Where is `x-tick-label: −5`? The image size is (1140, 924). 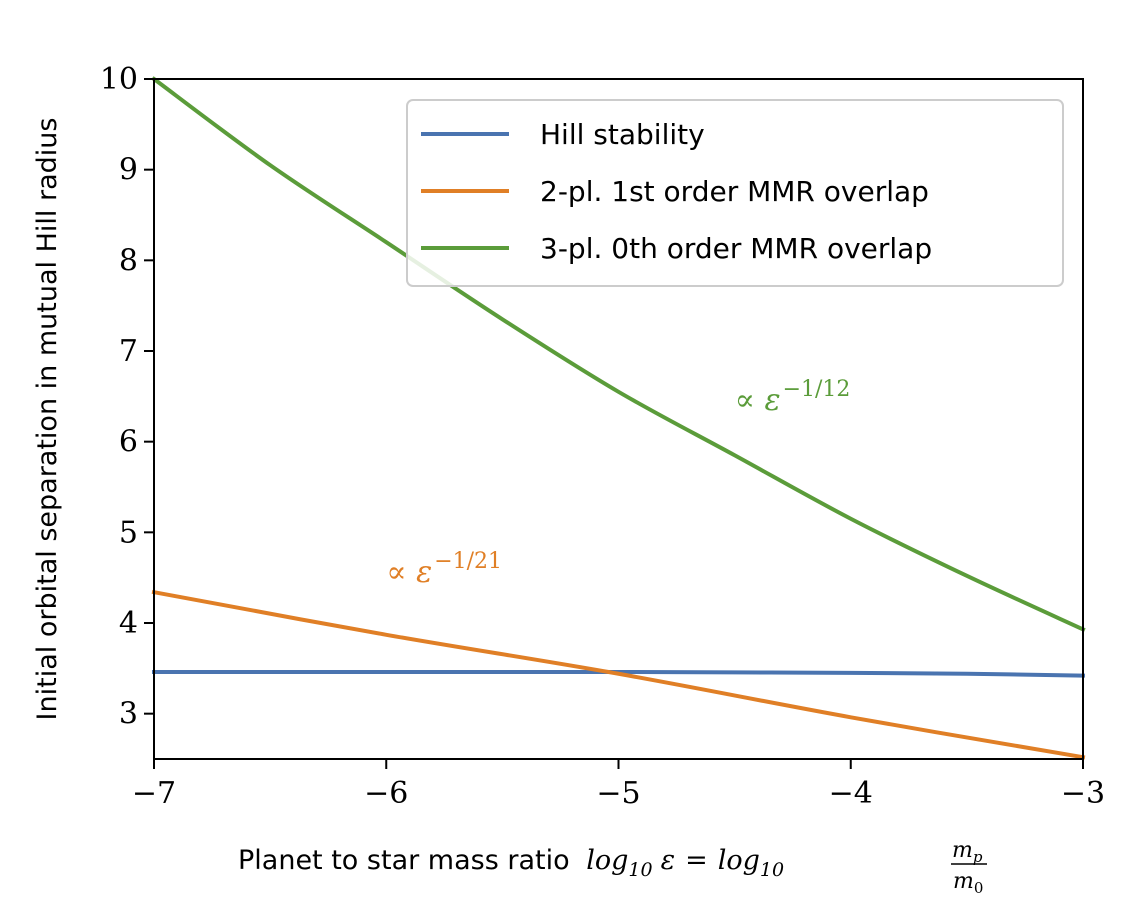
x-tick-label: −5 is located at coordinates (618, 793).